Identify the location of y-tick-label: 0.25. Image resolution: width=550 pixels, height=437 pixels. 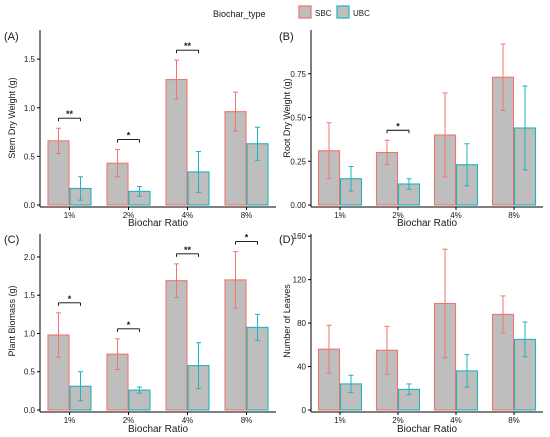
(298, 161).